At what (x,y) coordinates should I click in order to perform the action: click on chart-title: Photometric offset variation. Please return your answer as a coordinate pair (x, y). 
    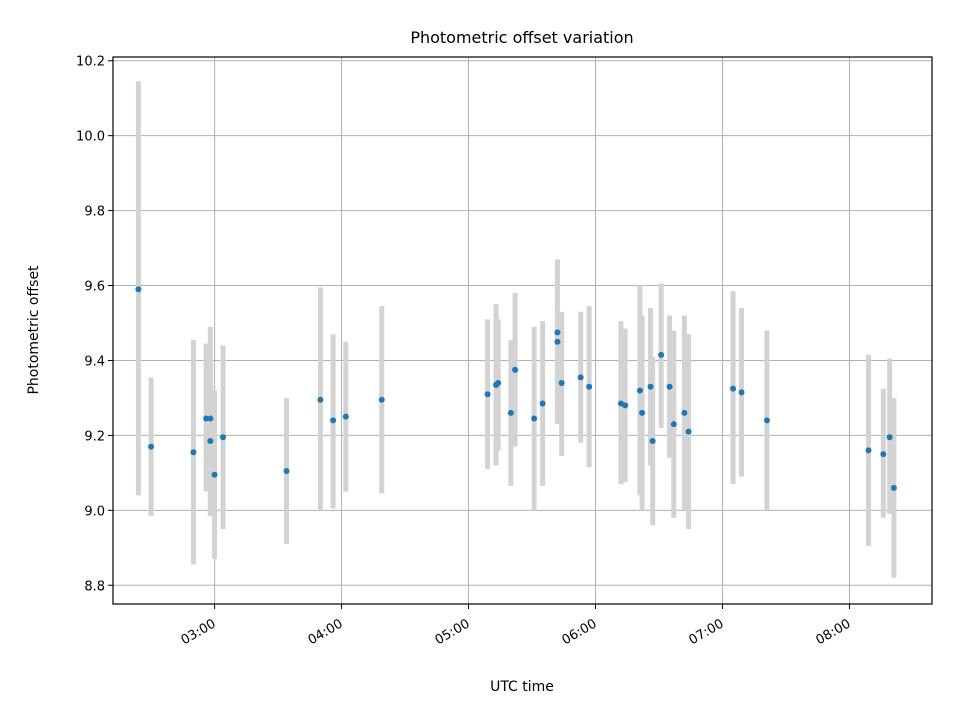
    Looking at the image, I should click on (521, 37).